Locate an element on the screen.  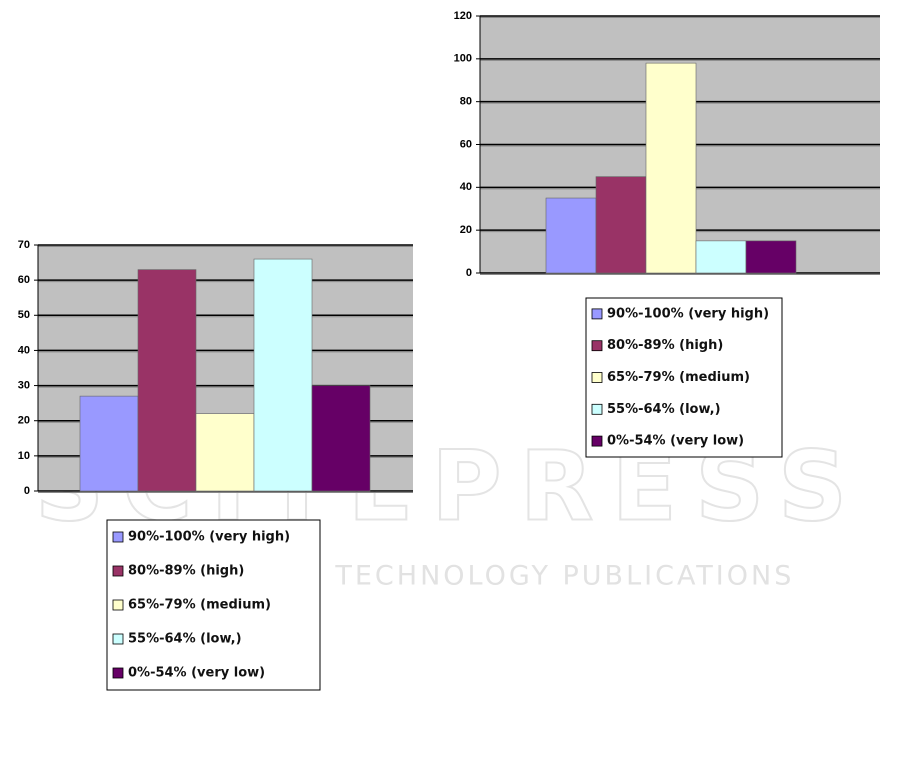
y-tick-label: 10 is located at coordinates (24, 456).